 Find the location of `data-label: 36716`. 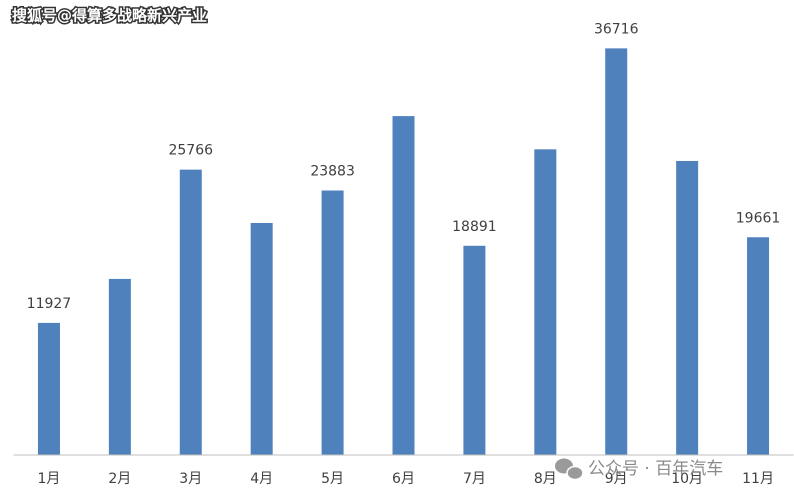

data-label: 36716 is located at coordinates (616, 29).